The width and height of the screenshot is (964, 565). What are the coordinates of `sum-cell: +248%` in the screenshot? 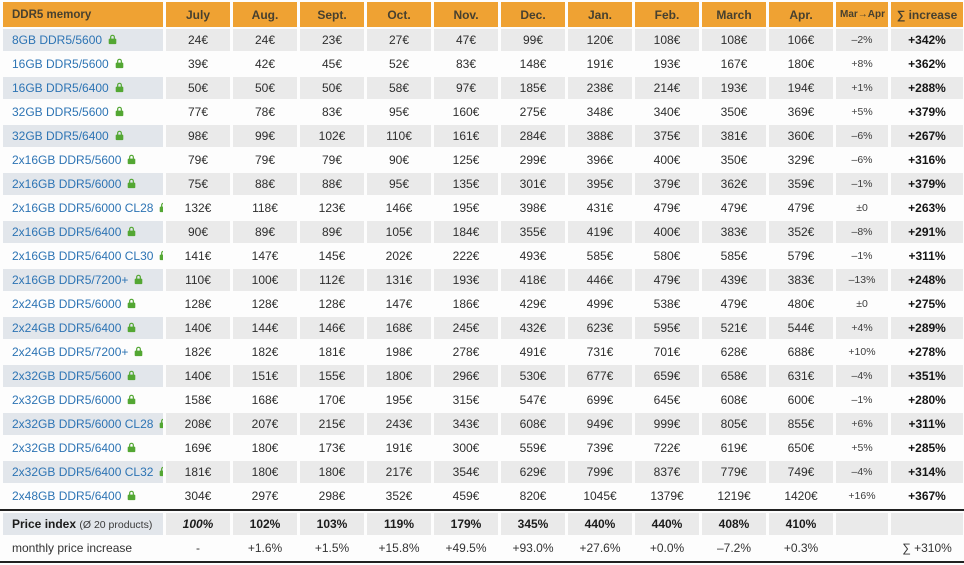 It's located at (927, 280).